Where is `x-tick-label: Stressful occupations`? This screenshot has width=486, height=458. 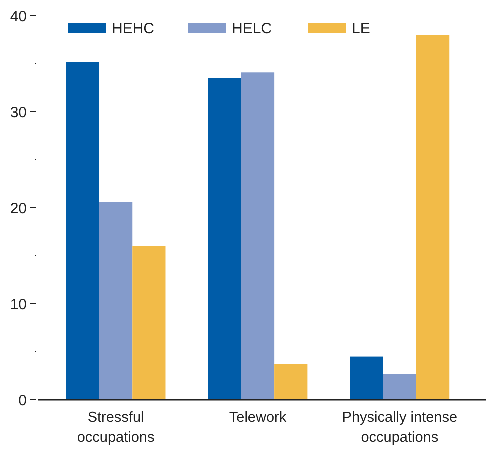
x-tick-label: Stressful occupations is located at coordinates (116, 428).